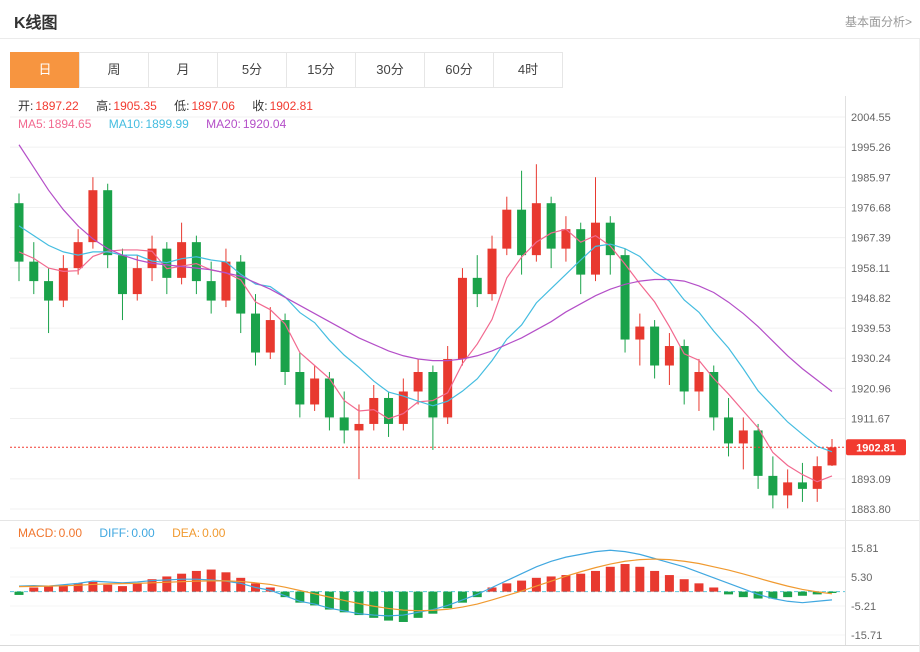 The image size is (920, 652). What do you see at coordinates (871, 329) in the screenshot?
I see `svg-text: 1939.53` at bounding box center [871, 329].